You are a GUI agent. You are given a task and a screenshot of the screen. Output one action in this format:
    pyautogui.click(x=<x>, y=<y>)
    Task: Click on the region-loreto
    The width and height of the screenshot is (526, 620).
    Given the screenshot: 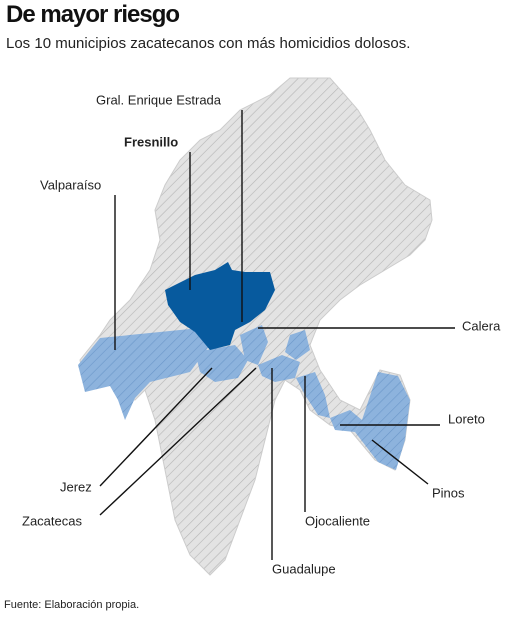 What is the action you would take?
    pyautogui.click(x=346, y=421)
    